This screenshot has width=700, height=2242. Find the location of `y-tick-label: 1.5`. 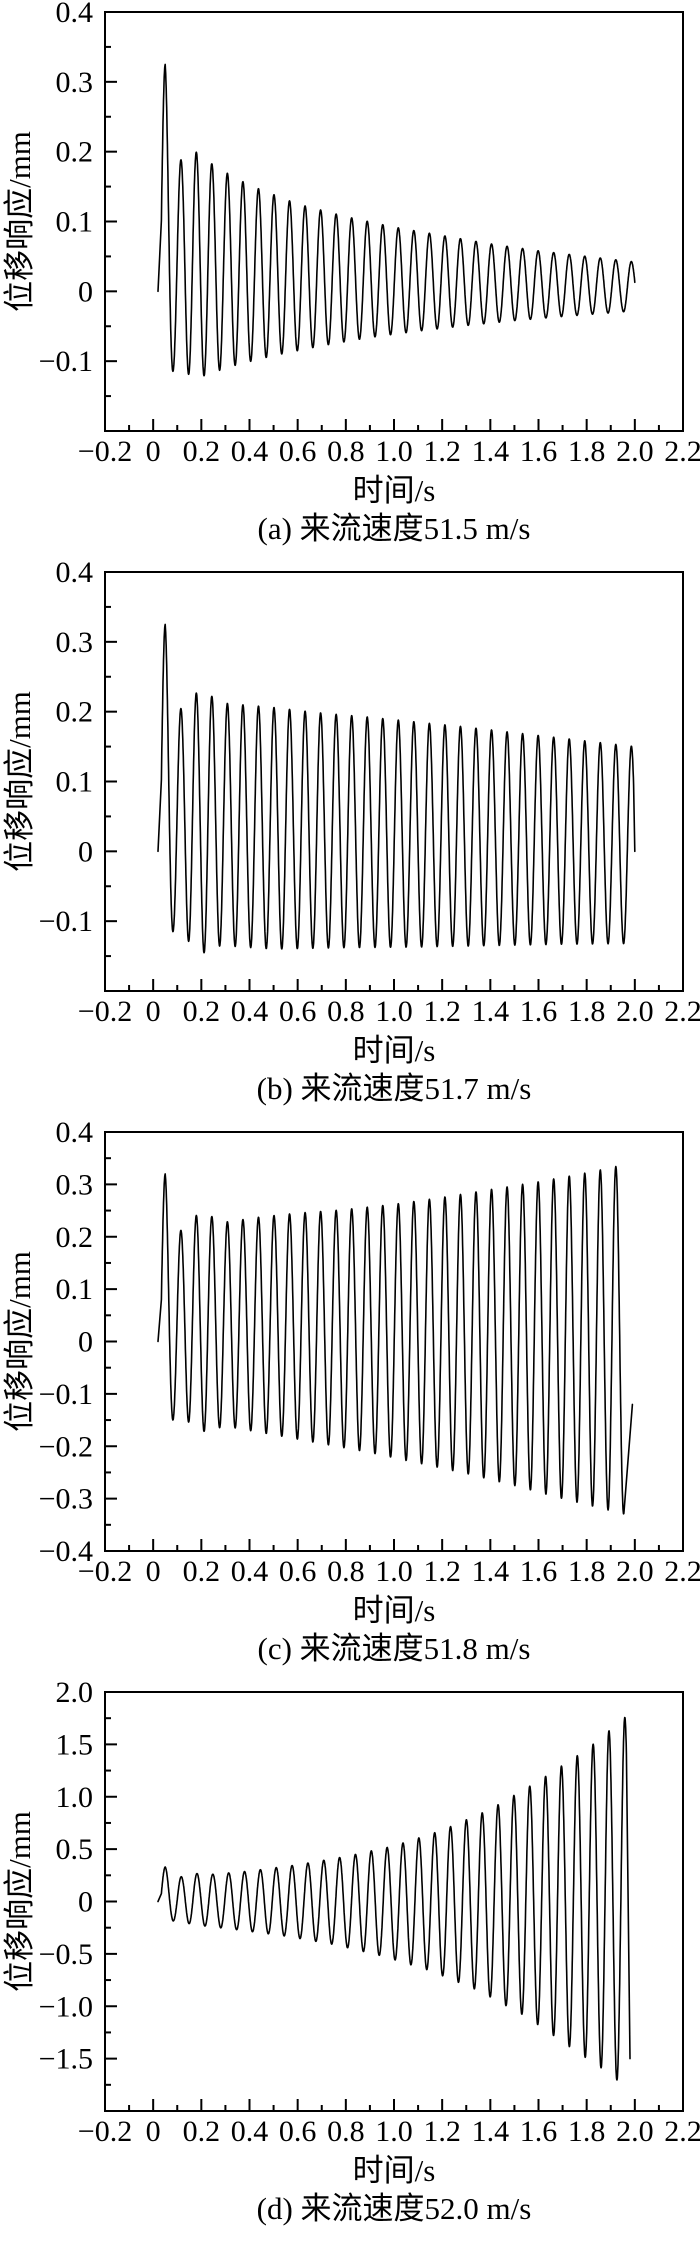

y-tick-label: 1.5 is located at coordinates (75, 1744).